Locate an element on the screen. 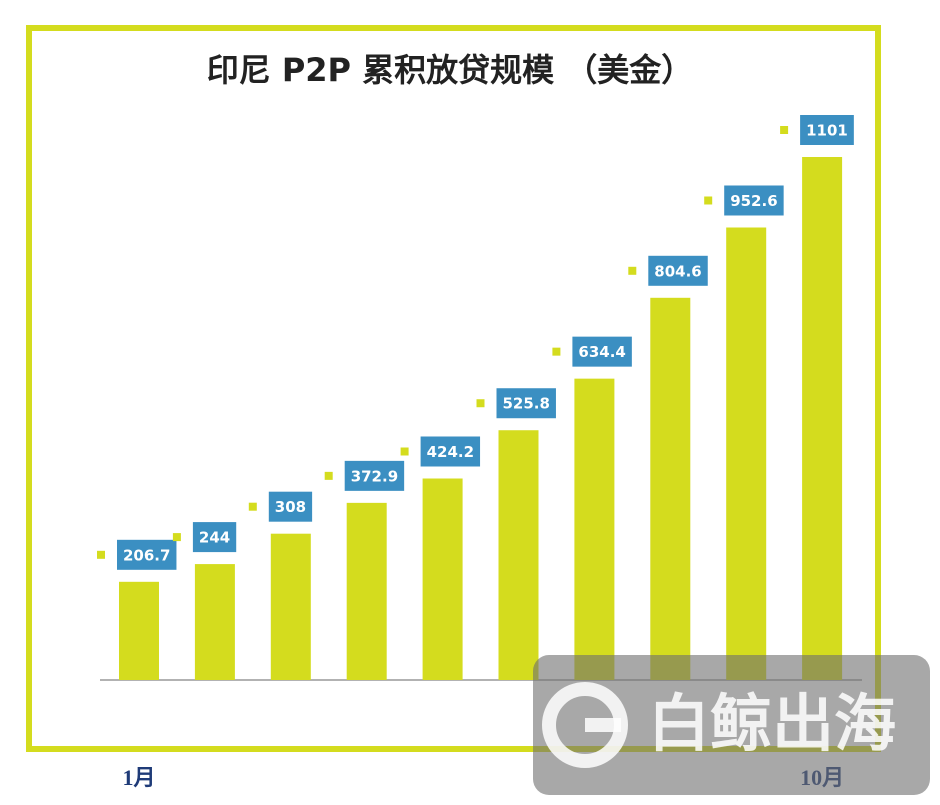 This screenshot has height=805, width=940. watermark-text: 白鲸出海 is located at coordinates (772, 723).